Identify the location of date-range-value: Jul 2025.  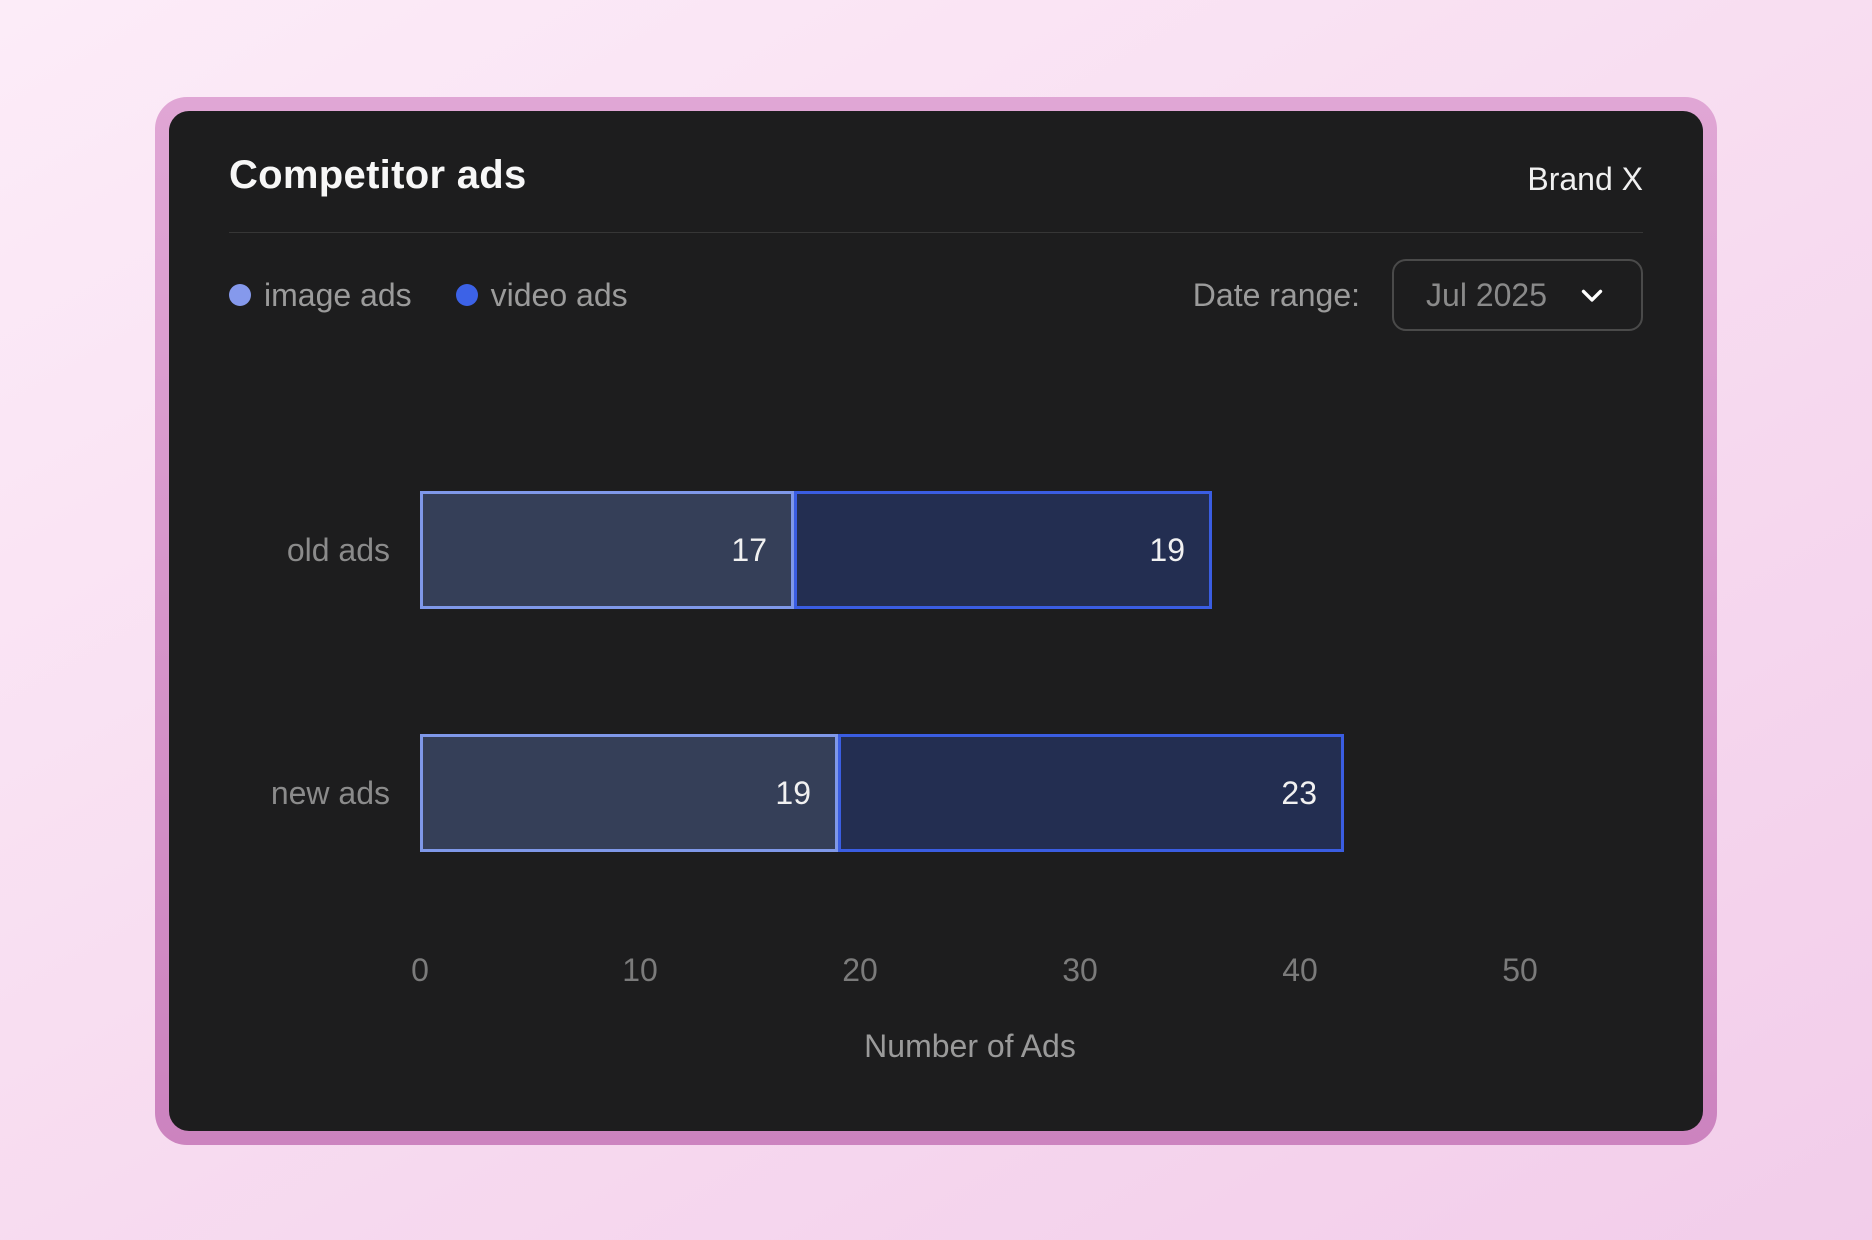
(1486, 294).